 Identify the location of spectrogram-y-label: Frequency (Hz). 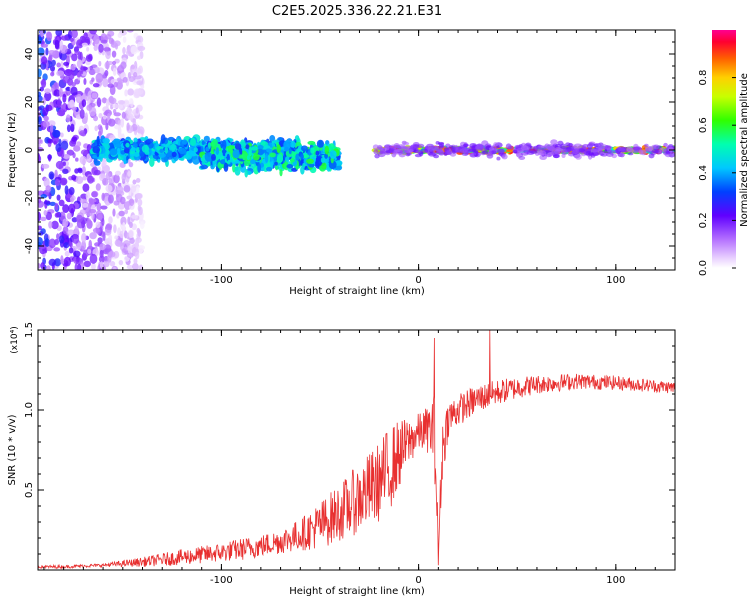
(12, 150).